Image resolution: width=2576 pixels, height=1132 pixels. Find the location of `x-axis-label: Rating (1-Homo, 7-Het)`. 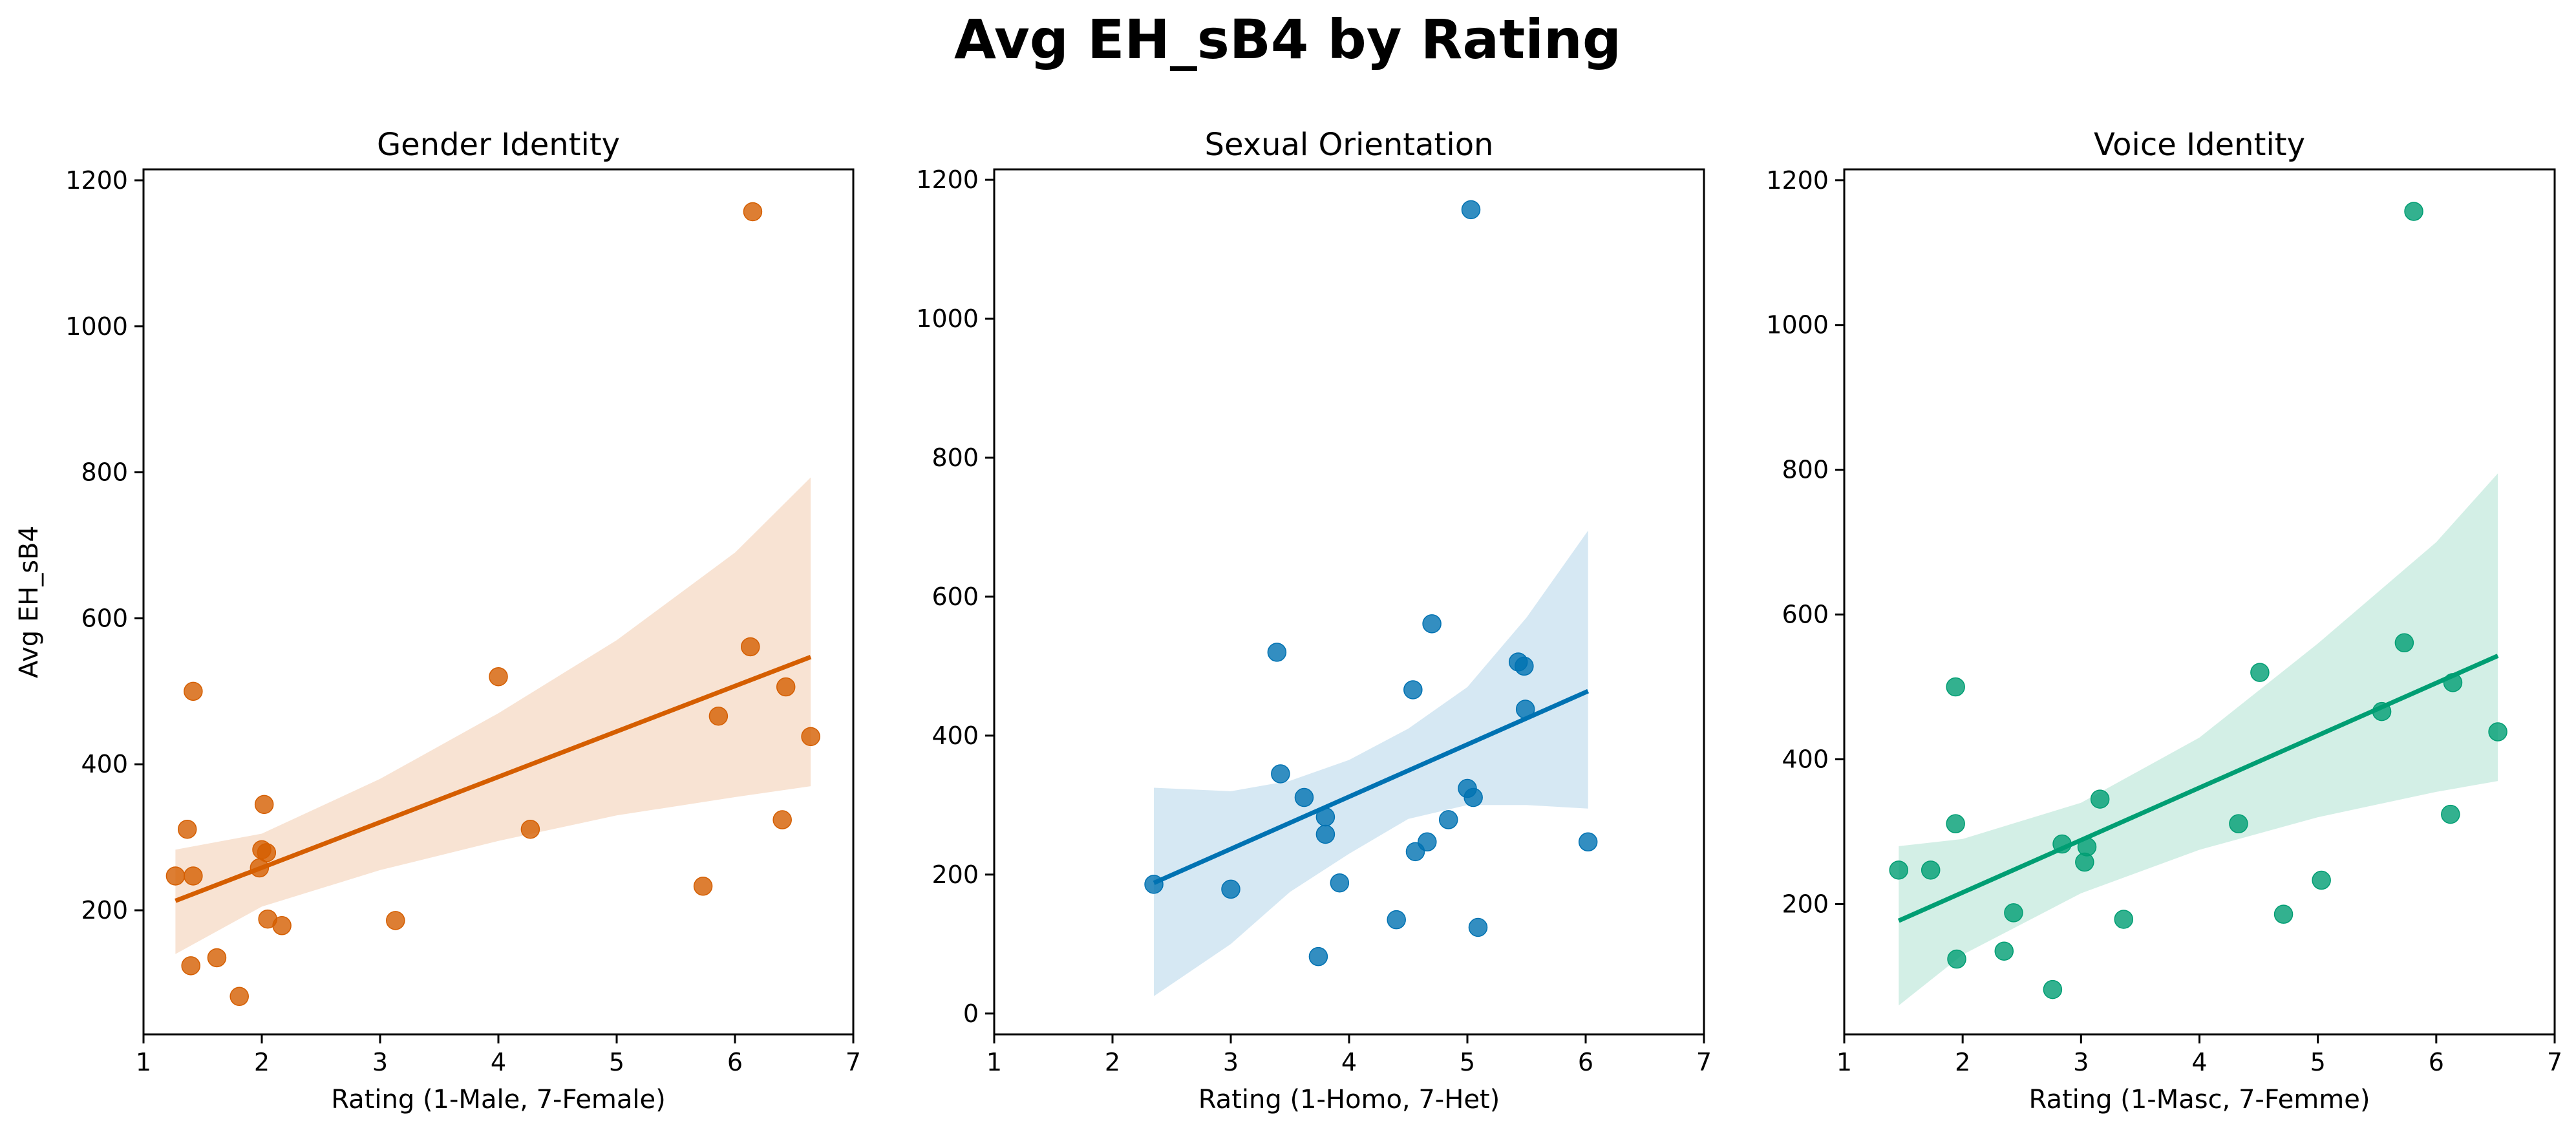

x-axis-label: Rating (1-Homo, 7-Het) is located at coordinates (1349, 1100).